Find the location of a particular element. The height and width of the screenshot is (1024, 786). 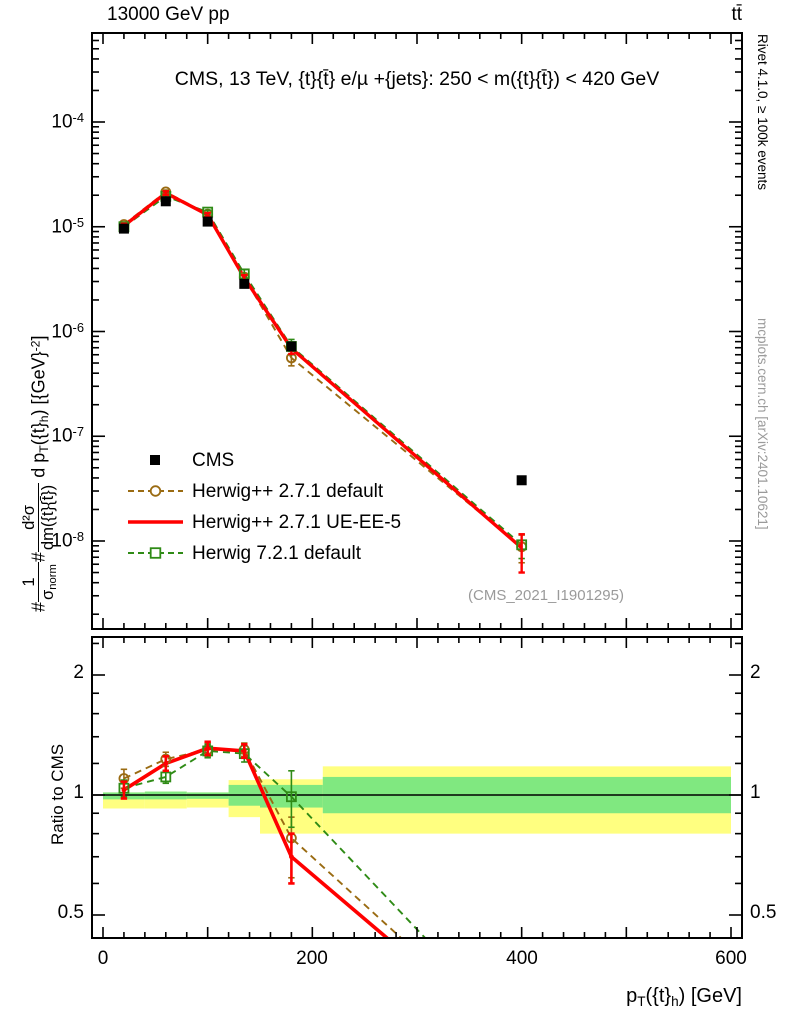

y-tick-label-1e-7: 10⁻⁷ is located at coordinates (67, 435).